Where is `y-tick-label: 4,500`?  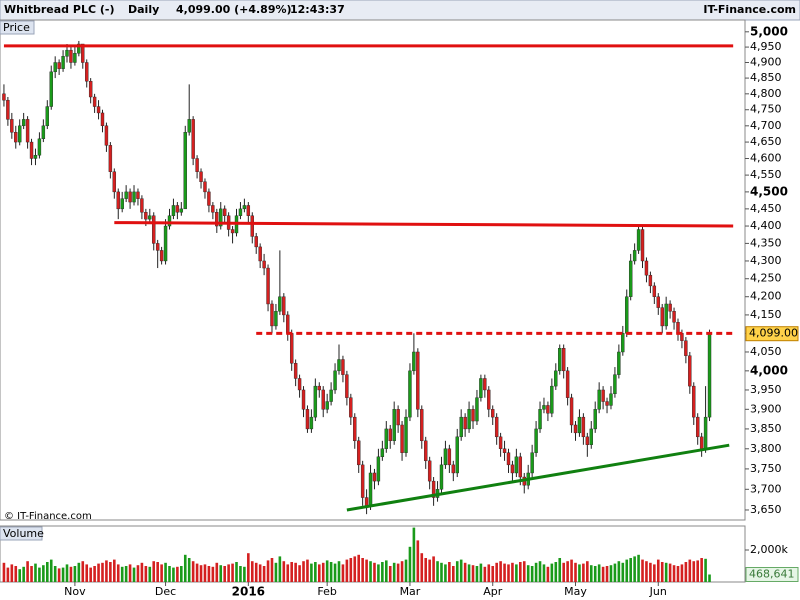 y-tick-label: 4,500 is located at coordinates (769, 191).